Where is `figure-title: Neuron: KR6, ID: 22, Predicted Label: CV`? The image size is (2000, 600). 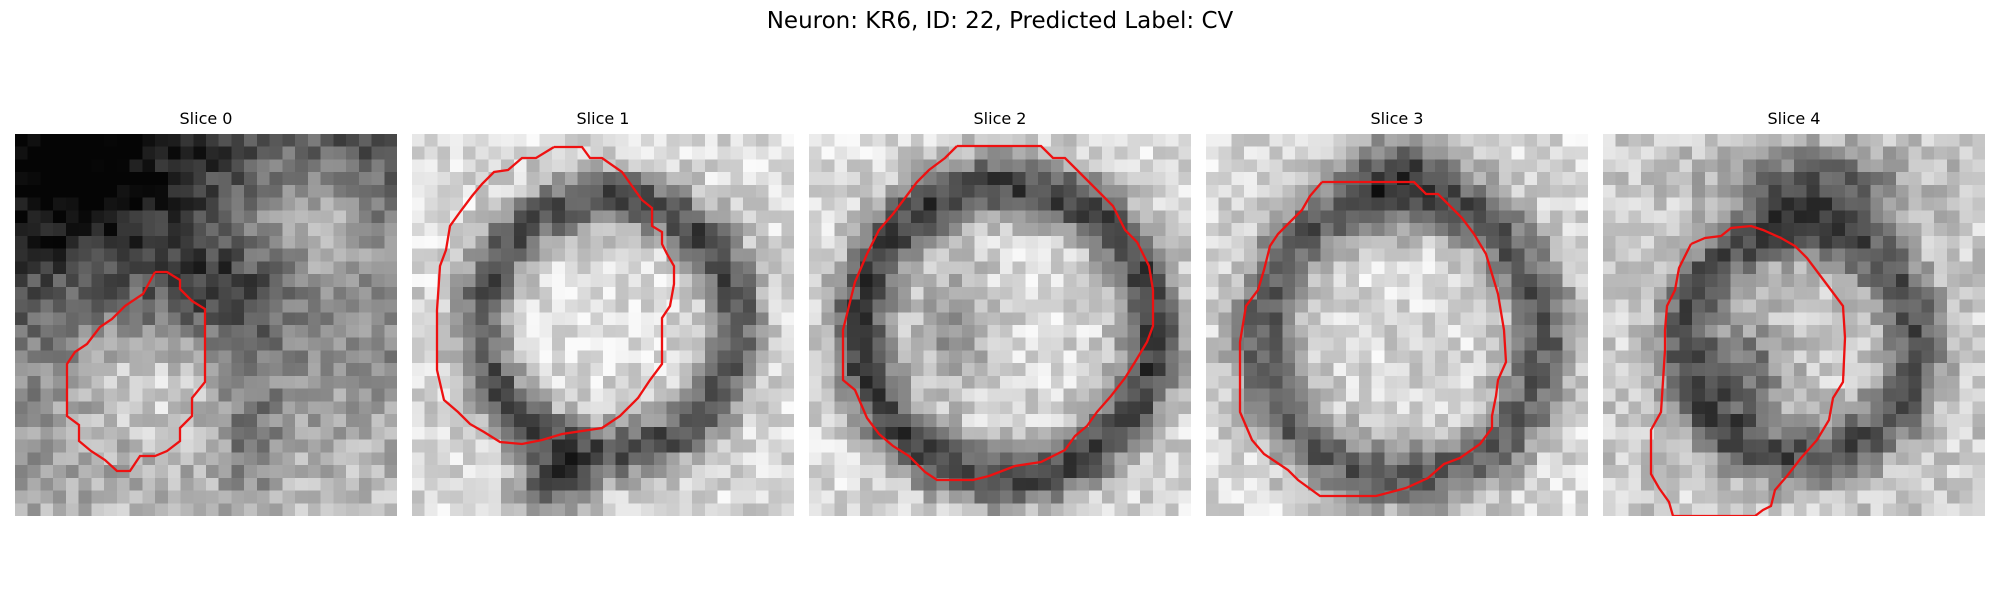
figure-title: Neuron: KR6, ID: 22, Predicted Label: CV is located at coordinates (1000, 21).